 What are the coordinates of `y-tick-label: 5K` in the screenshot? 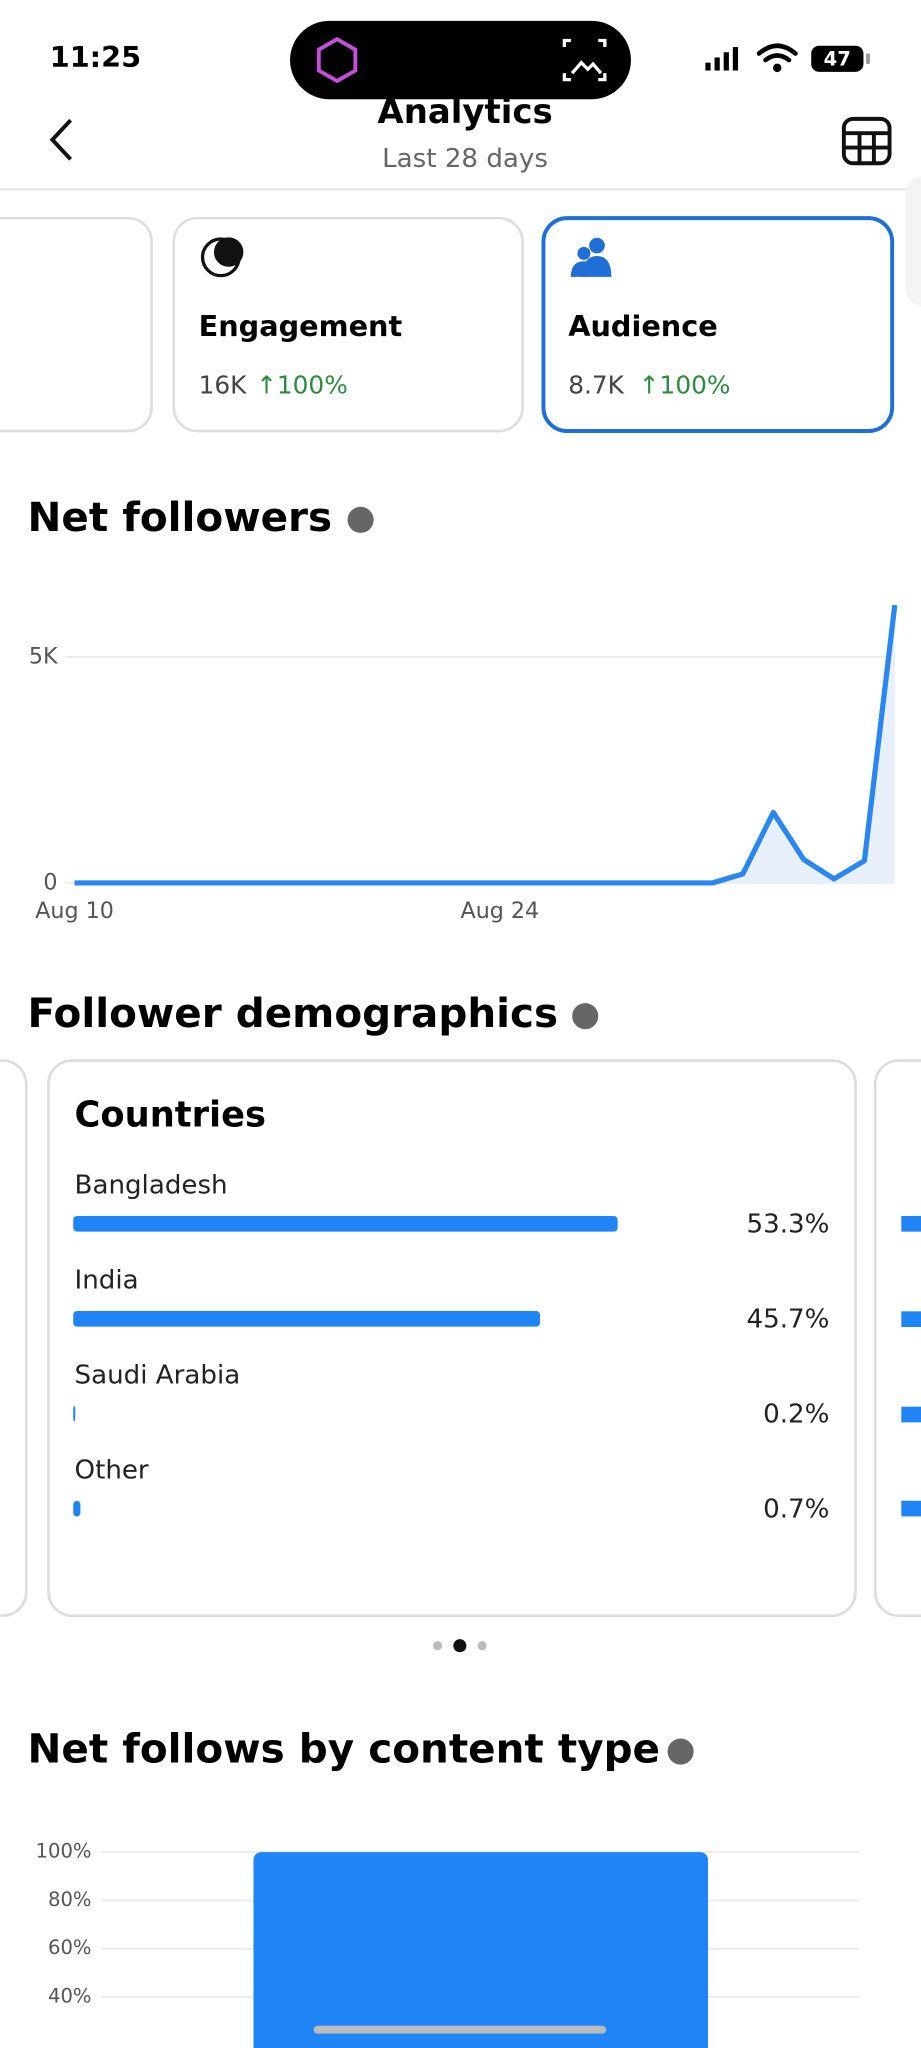 It's located at (44, 656).